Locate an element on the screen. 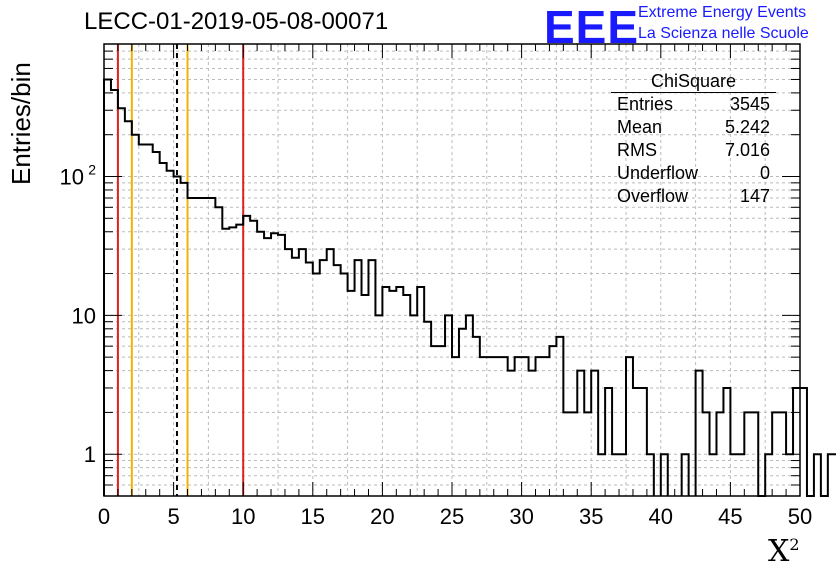 This screenshot has height=572, width=836. x-tick-label: 45 is located at coordinates (730, 516).